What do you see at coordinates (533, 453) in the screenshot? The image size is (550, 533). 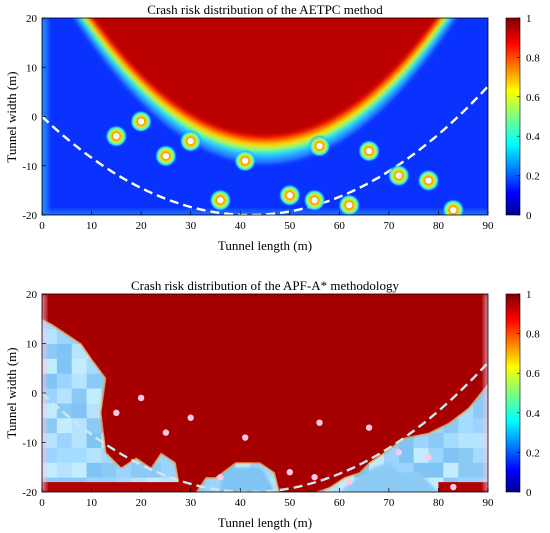 I see `colorbar-tick-label: 0.2` at bounding box center [533, 453].